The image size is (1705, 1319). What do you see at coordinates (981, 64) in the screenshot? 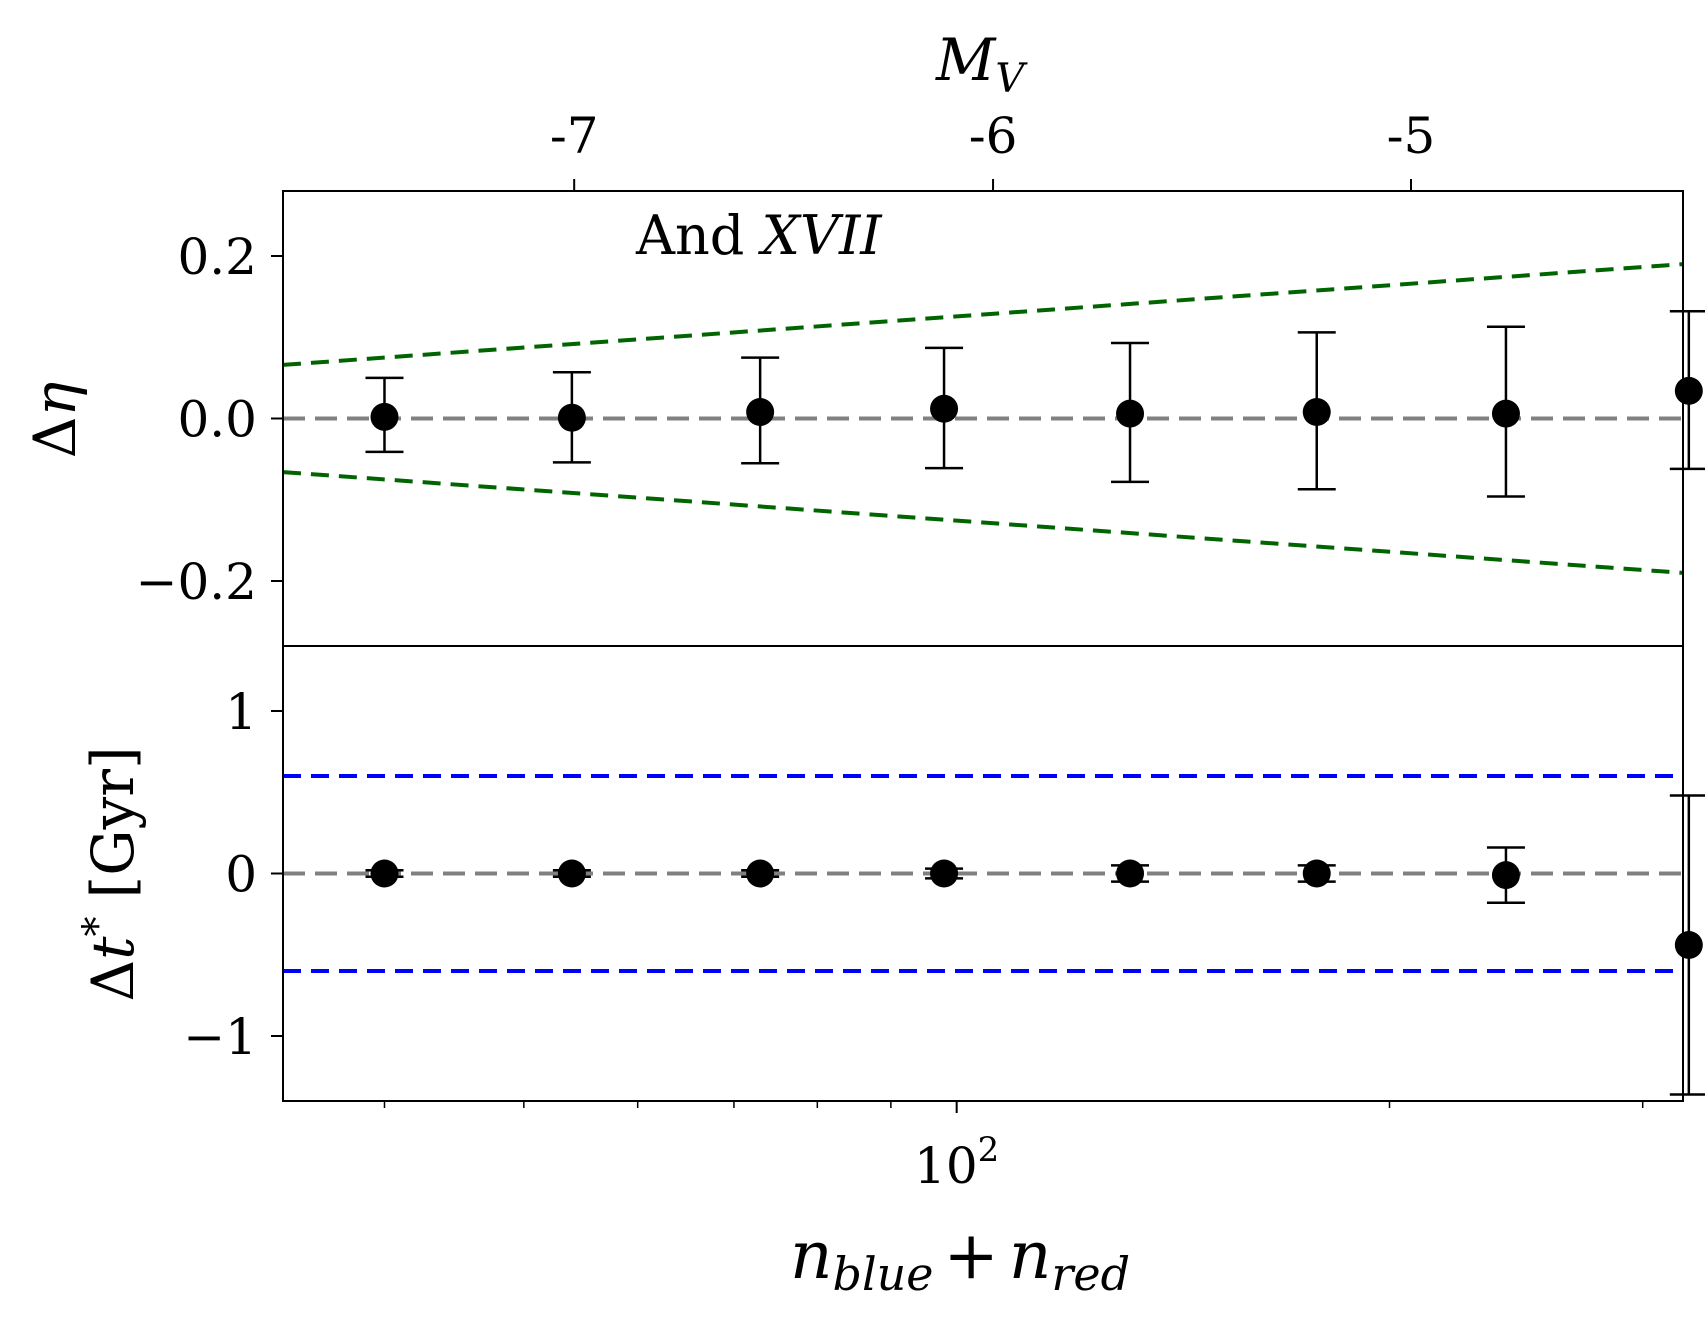
I see `top-axis-label: MV` at bounding box center [981, 64].